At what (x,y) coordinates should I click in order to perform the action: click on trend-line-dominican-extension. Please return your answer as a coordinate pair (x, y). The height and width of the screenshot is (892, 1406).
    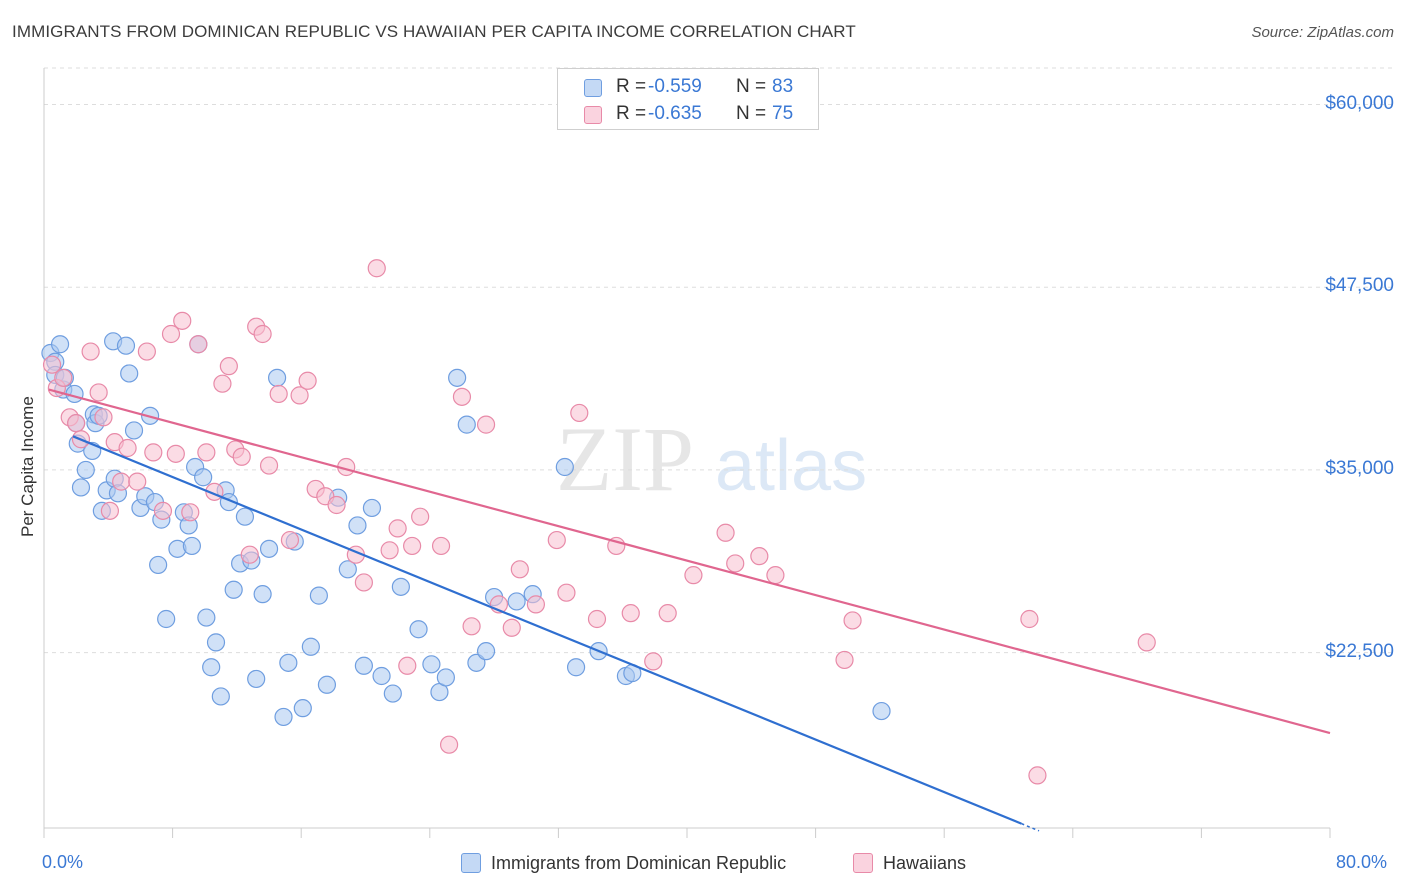
    Looking at the image, I should click on (1030, 827).